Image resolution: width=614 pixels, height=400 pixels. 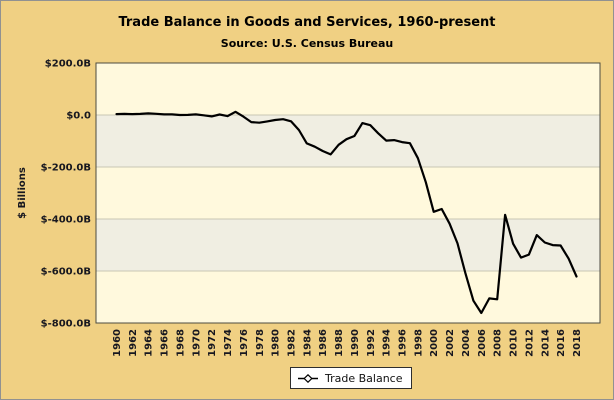 What do you see at coordinates (228, 343) in the screenshot?
I see `svg-text: 1974` at bounding box center [228, 343].